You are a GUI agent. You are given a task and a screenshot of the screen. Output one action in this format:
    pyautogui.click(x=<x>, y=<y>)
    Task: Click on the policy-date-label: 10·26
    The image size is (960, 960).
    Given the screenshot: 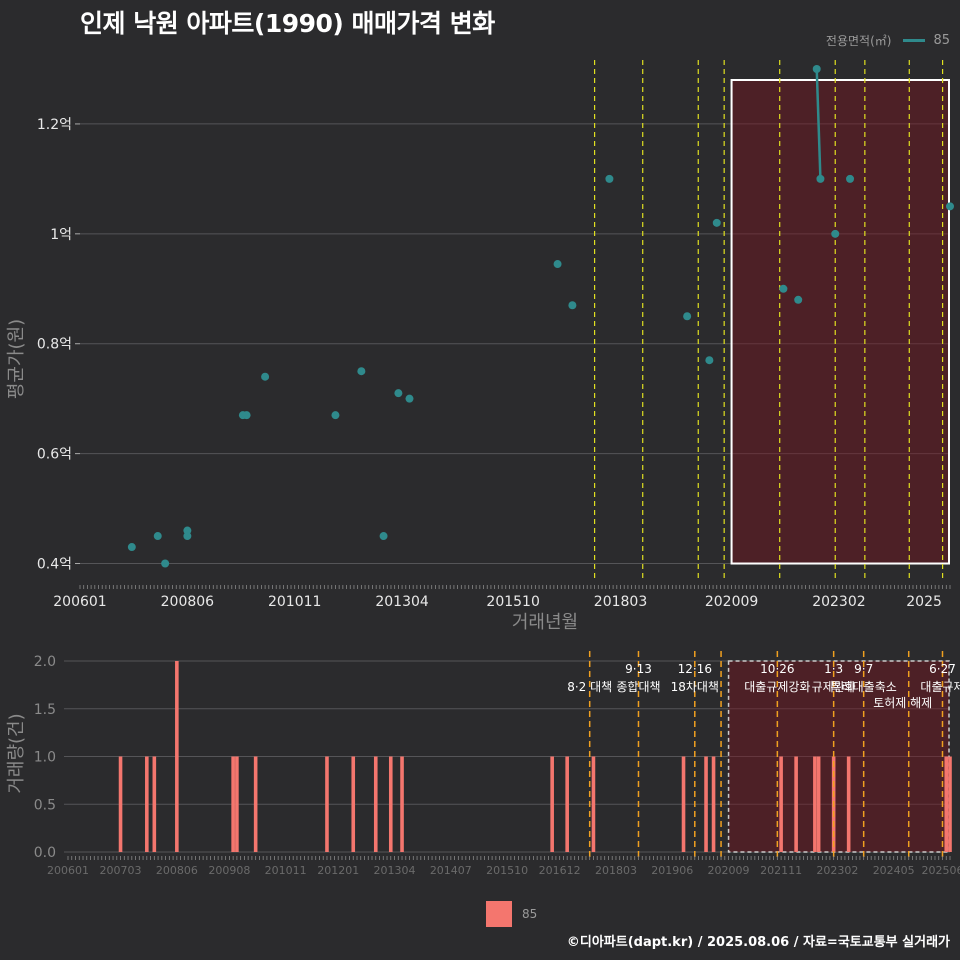 What is the action you would take?
    pyautogui.click(x=777, y=669)
    